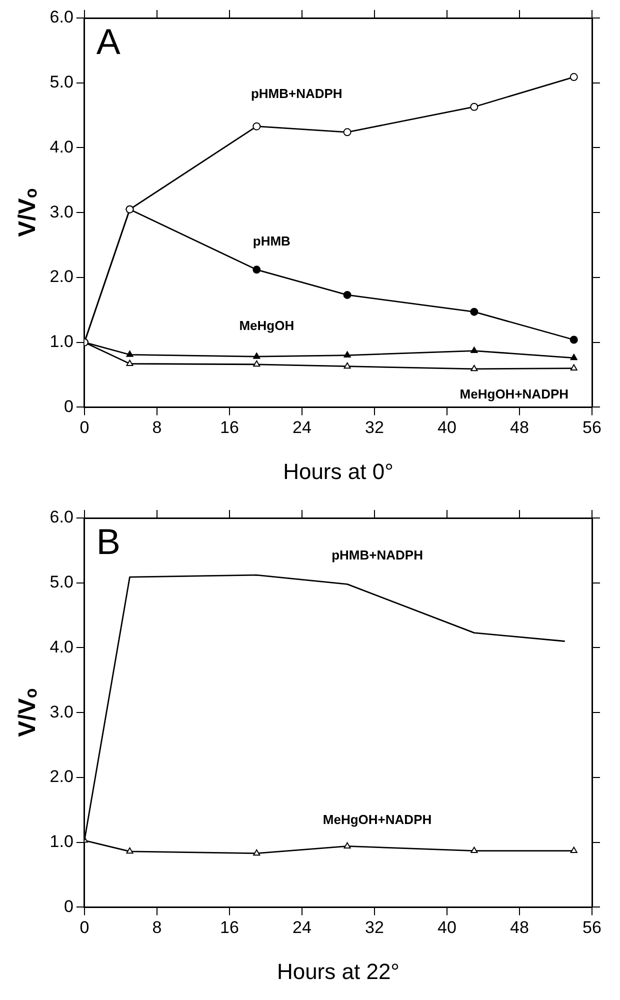 The image size is (620, 1000). I want to click on x-axis-title: Hours at 0°, so click(338, 471).